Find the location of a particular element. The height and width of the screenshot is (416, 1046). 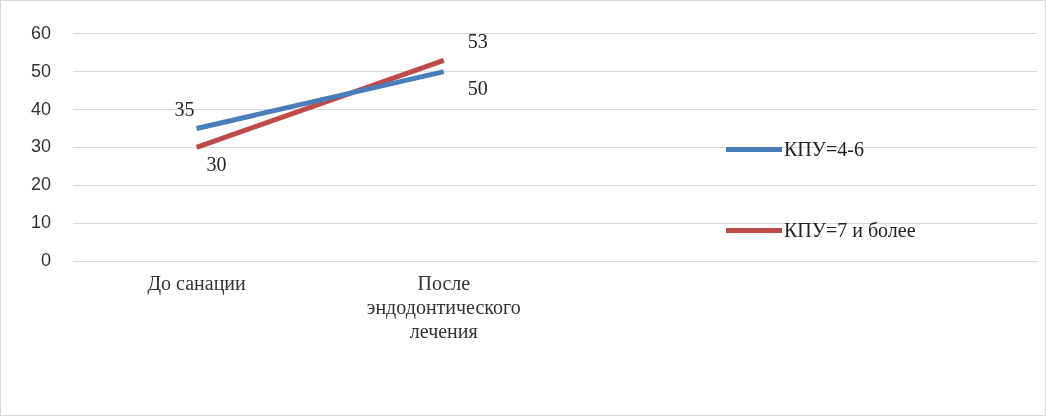

data-label: 35 is located at coordinates (184, 108).